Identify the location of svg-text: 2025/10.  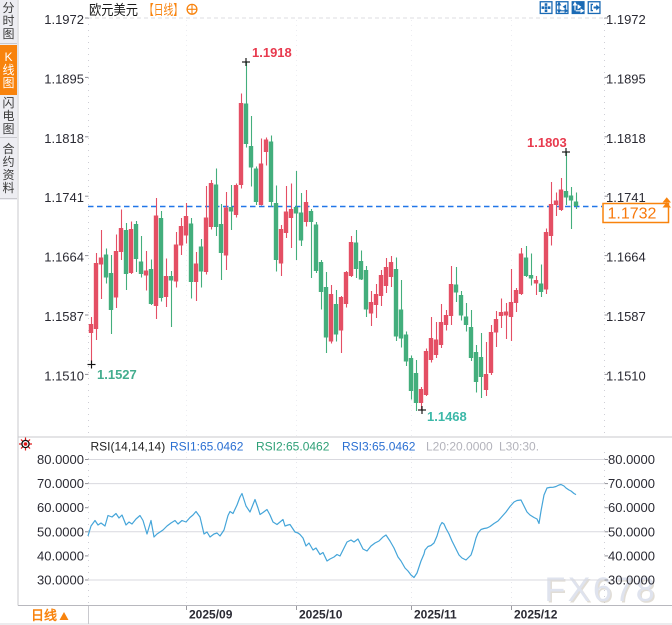
(321, 615).